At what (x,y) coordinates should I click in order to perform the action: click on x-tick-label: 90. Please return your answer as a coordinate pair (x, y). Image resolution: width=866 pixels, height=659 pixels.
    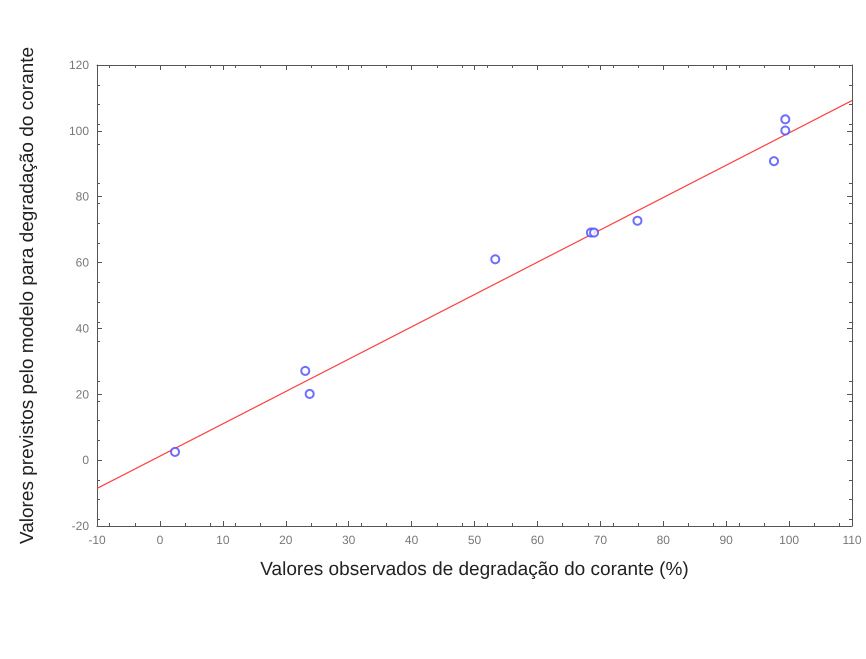
    Looking at the image, I should click on (726, 540).